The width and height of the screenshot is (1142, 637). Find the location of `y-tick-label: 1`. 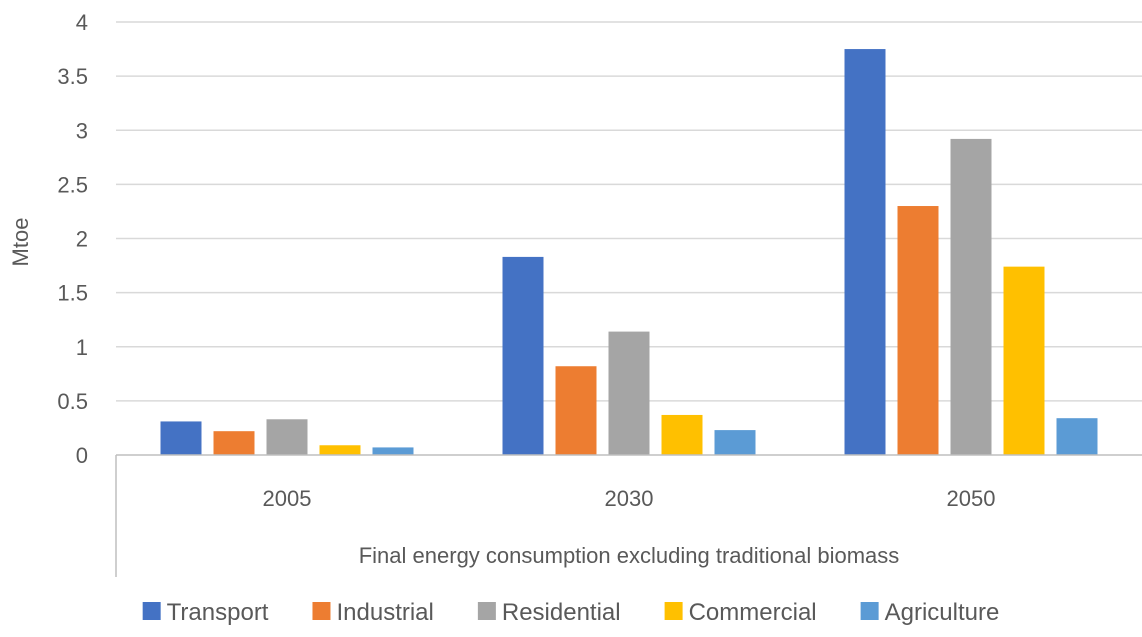

y-tick-label: 1 is located at coordinates (82, 347).